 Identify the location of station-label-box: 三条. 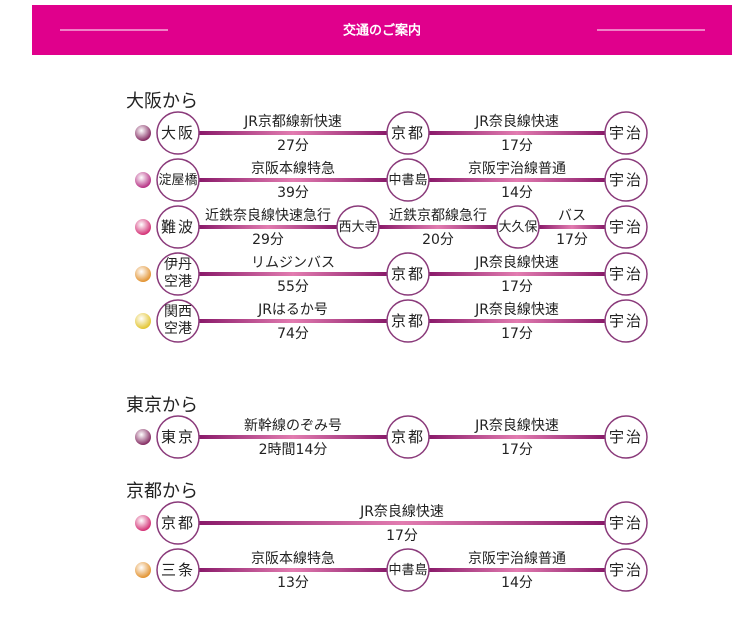
(177, 569).